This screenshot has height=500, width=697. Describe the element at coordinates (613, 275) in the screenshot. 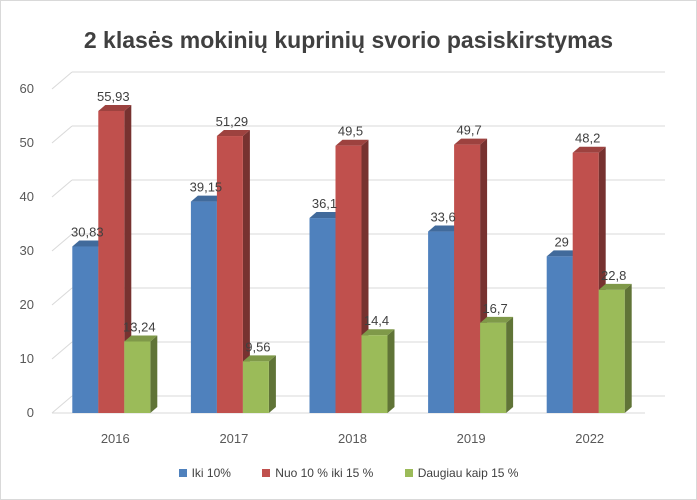

I see `data-label: 22,8` at that location.